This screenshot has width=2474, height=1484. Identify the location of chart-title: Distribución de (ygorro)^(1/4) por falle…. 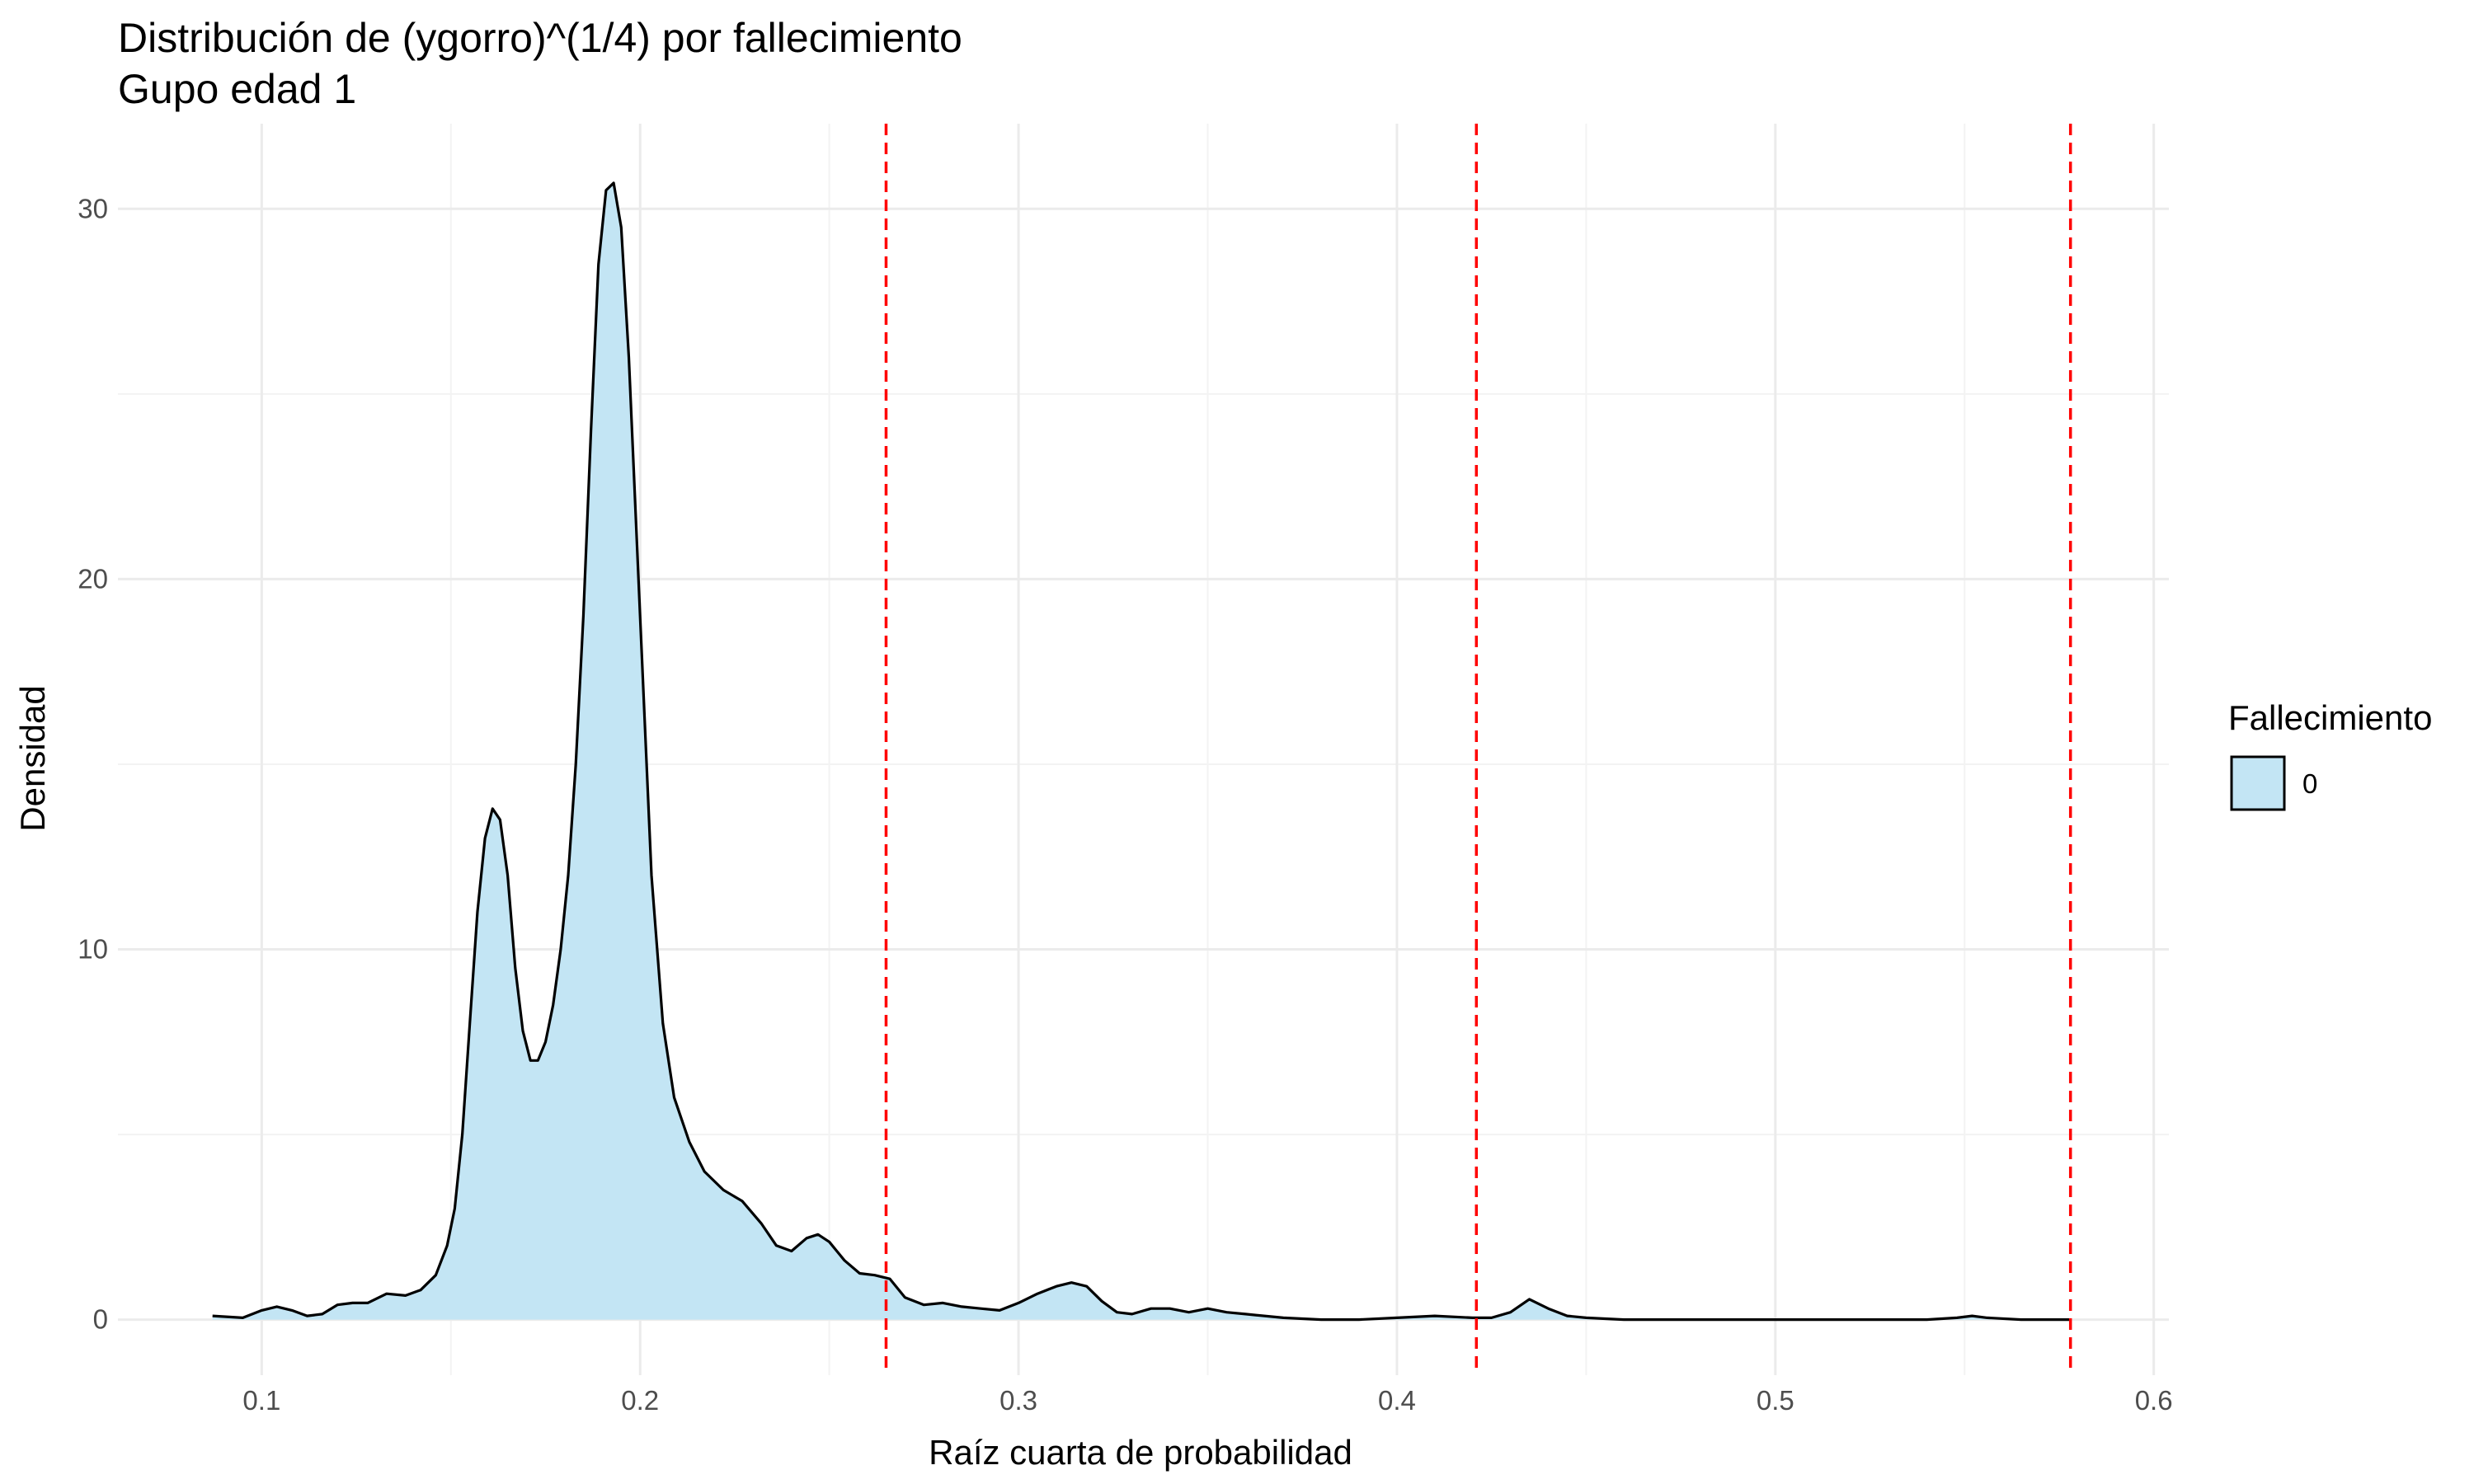
(540, 38).